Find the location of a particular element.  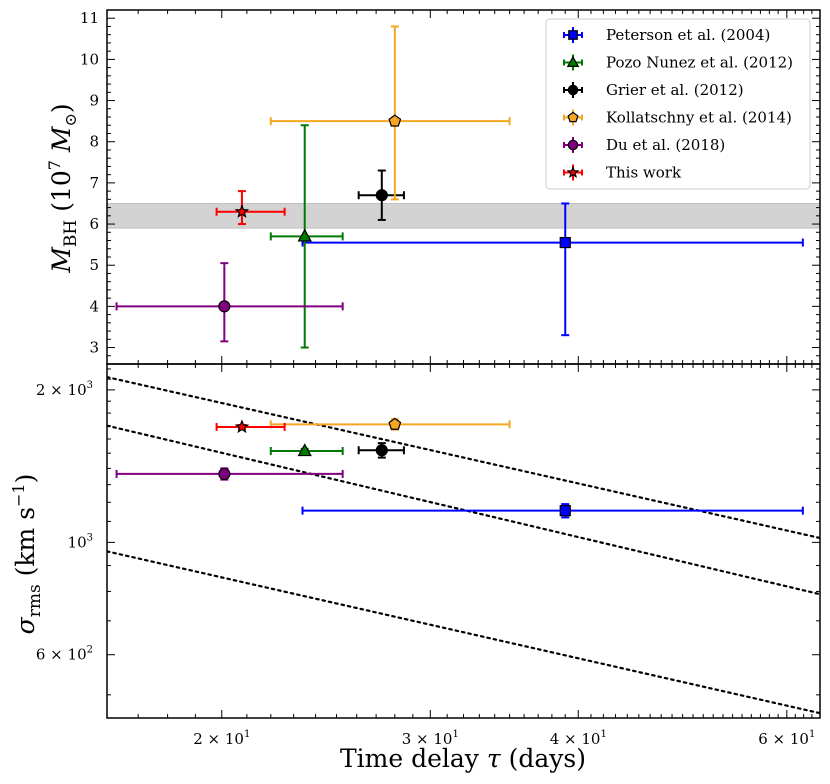

legend-pozo-nunez-et-al-2012-marker is located at coordinates (573, 61).